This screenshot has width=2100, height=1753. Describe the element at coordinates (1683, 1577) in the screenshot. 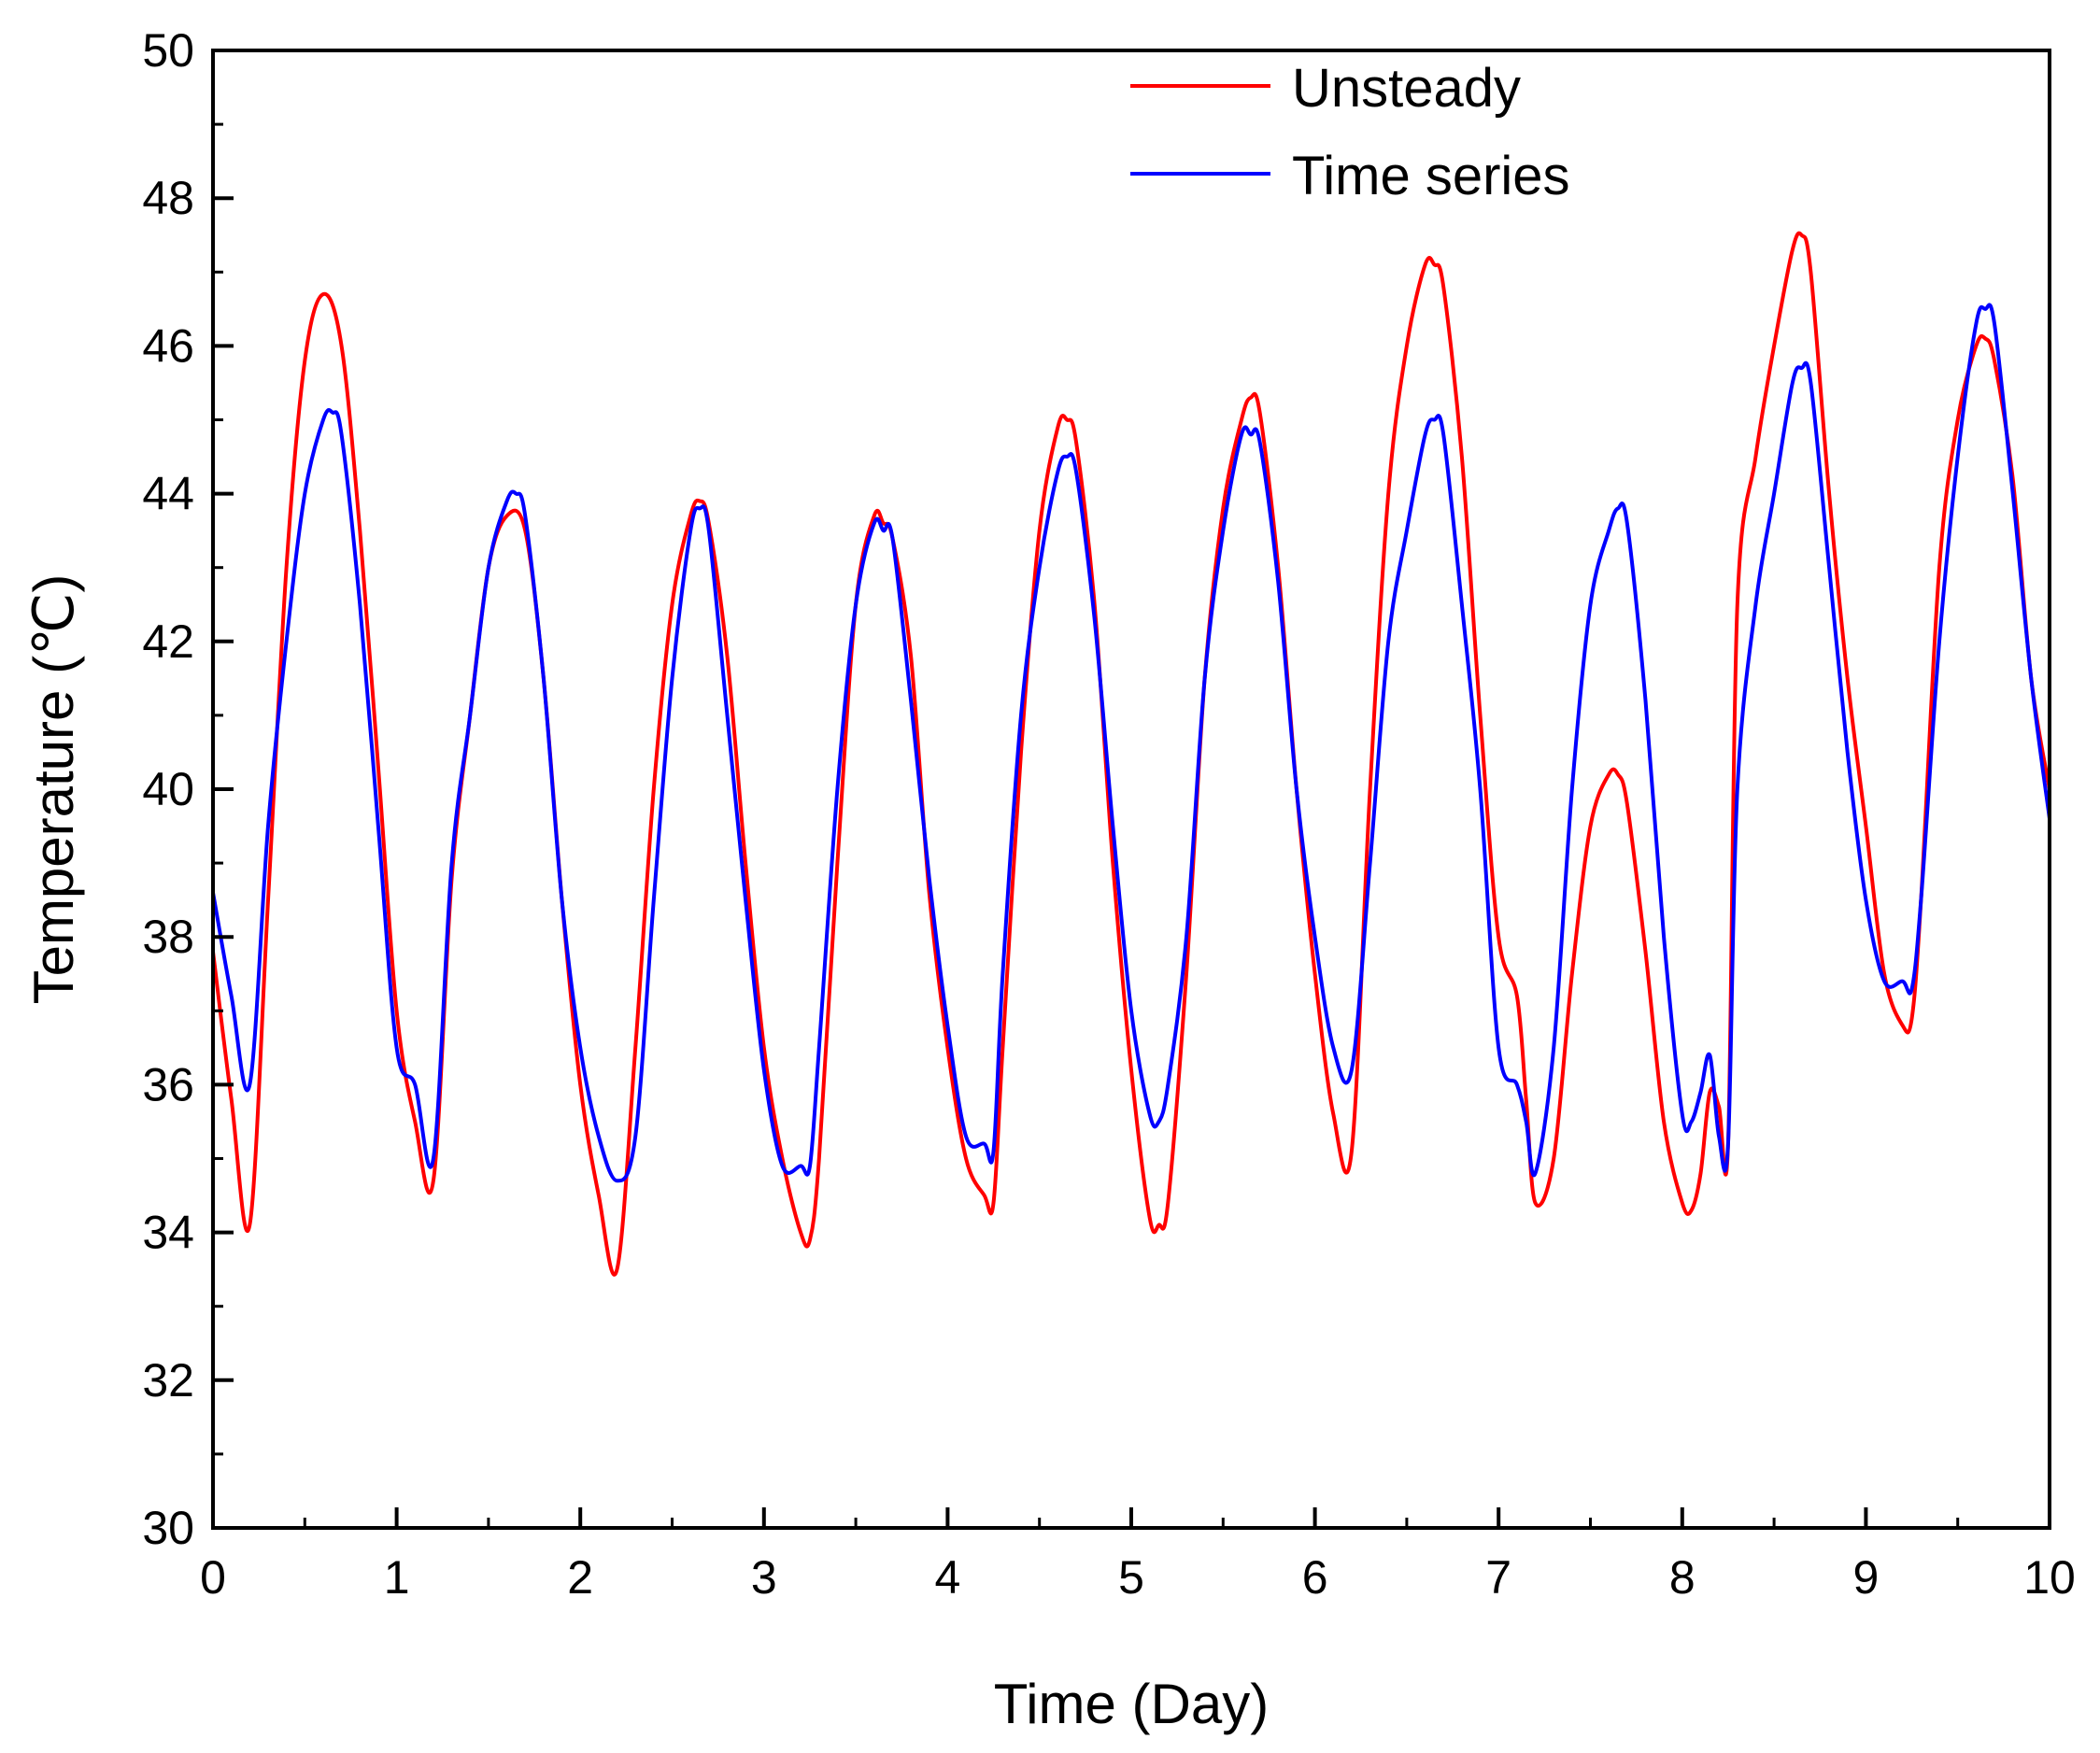

I see `x-tick-label: 8` at that location.